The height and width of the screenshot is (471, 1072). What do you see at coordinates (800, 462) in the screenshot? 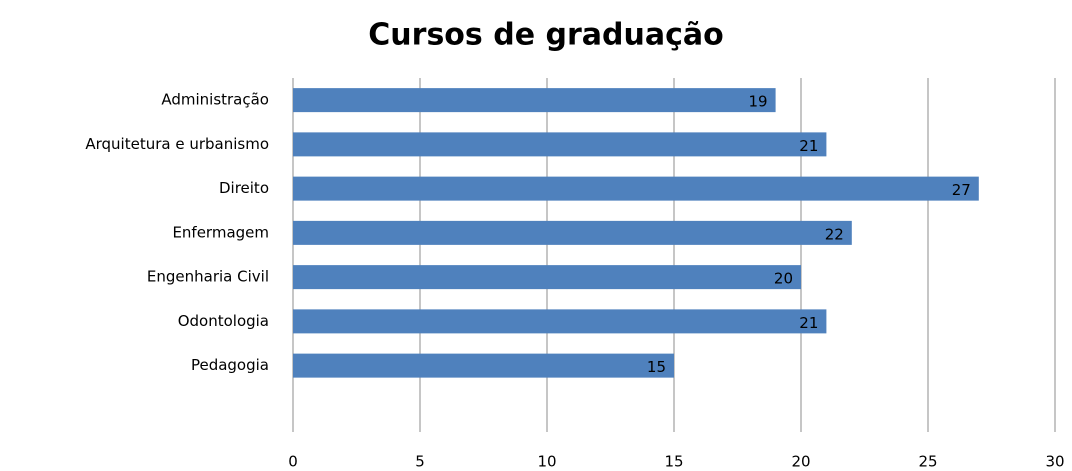
I see `x-tick-label: 20` at bounding box center [800, 462].